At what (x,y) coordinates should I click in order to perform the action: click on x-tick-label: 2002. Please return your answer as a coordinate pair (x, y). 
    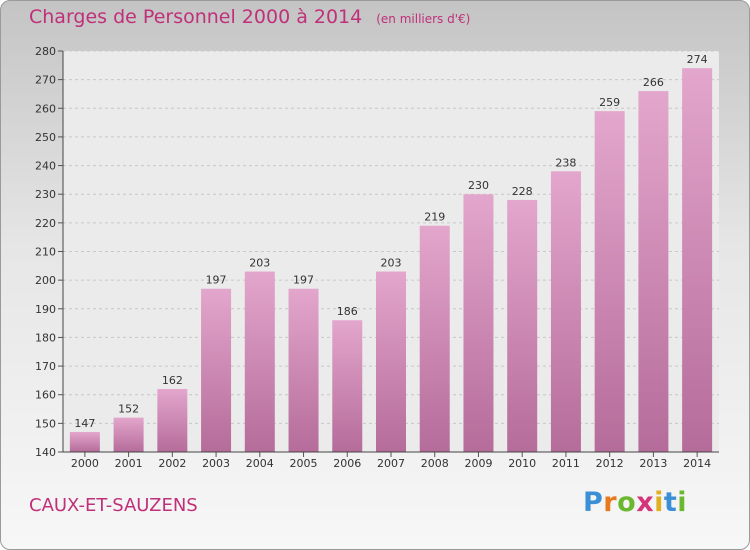
    Looking at the image, I should click on (172, 463).